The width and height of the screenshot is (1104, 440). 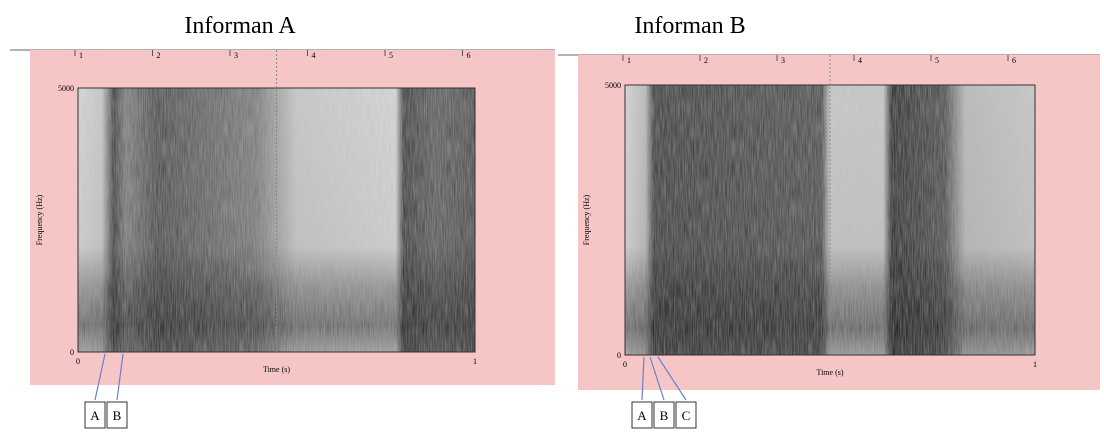 What do you see at coordinates (240, 26) in the screenshot?
I see `panel-title: Informan A` at bounding box center [240, 26].